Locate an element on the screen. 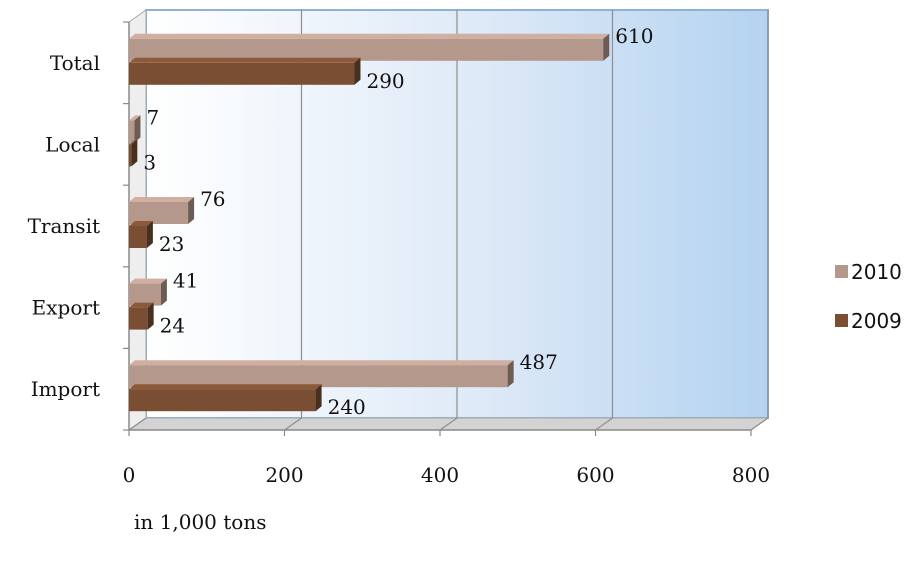  data-label: 240 is located at coordinates (347, 407).